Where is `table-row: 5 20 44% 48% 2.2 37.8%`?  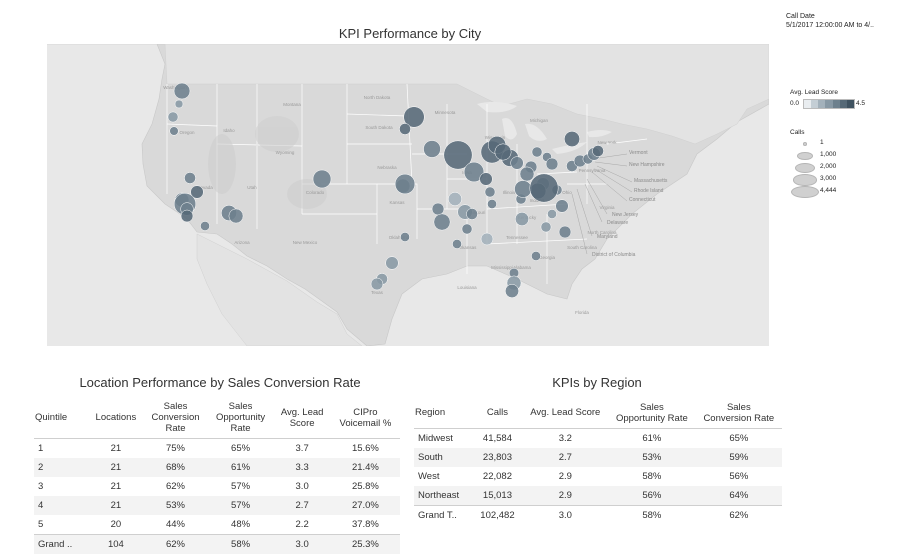
table-row: 5 20 44% 48% 2.2 37.8% is located at coordinates (217, 525).